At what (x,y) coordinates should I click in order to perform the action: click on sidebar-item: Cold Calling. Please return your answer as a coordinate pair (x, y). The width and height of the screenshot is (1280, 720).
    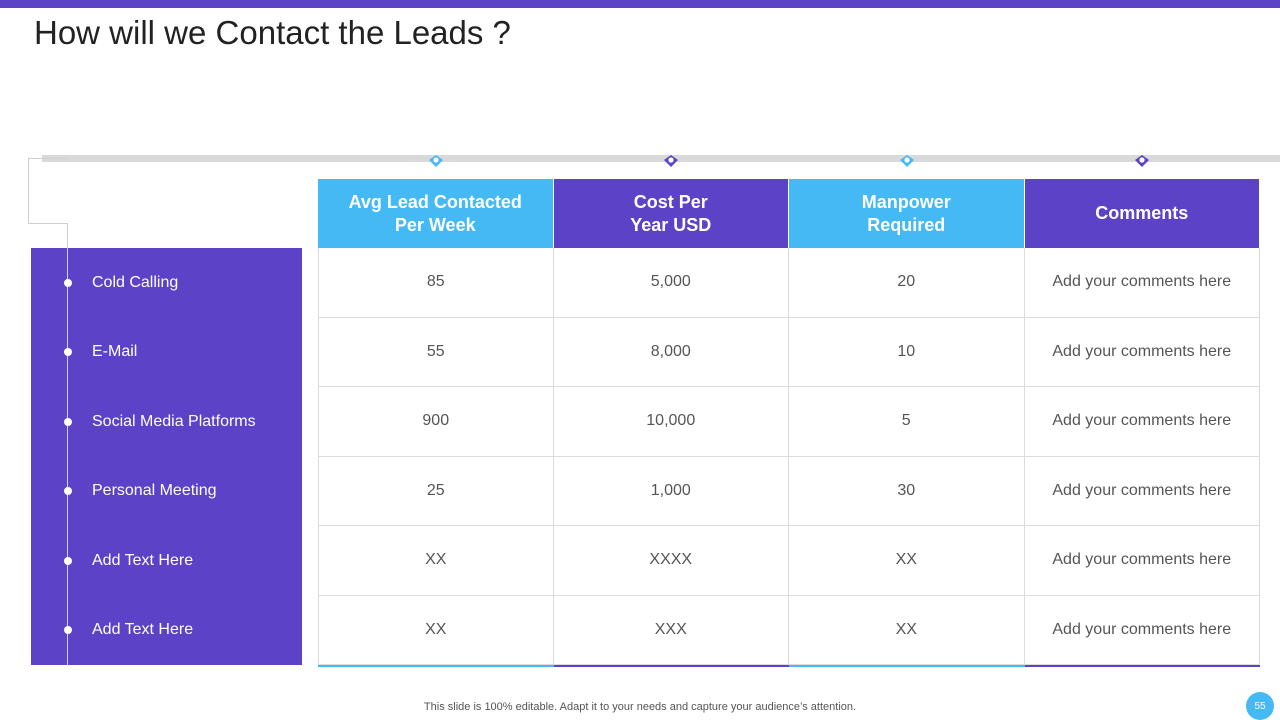
    Looking at the image, I should click on (166, 283).